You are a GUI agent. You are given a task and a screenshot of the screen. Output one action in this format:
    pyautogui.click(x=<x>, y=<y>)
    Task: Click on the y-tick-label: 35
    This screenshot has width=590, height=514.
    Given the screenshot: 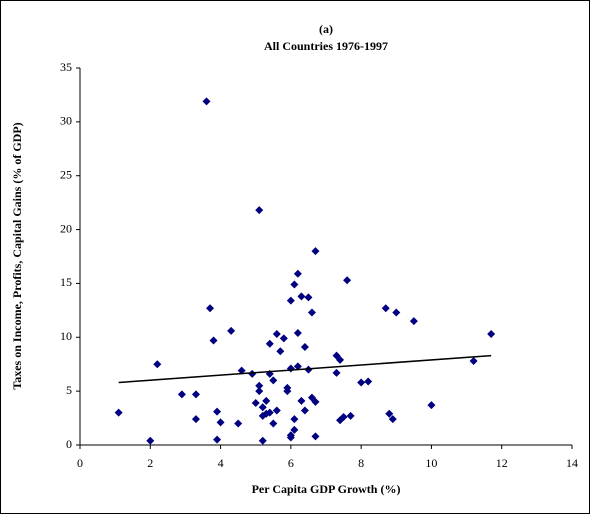 What is the action you would take?
    pyautogui.click(x=66, y=67)
    